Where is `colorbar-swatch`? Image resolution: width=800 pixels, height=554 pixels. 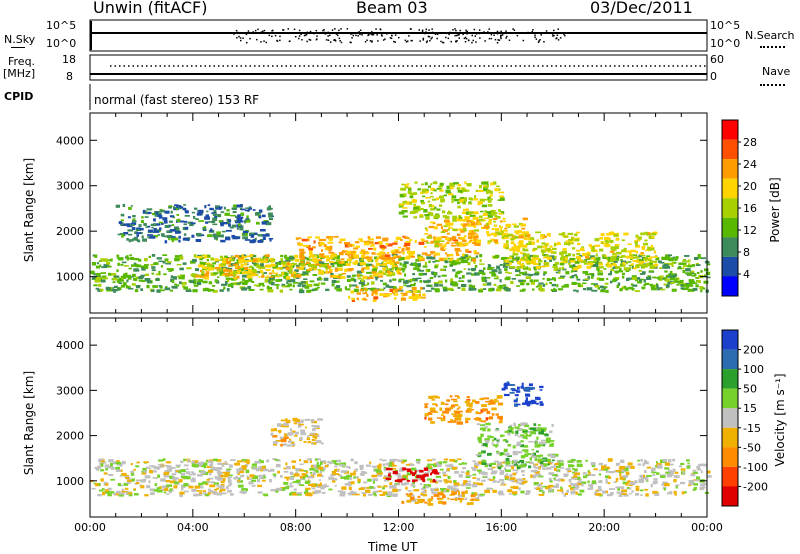 colorbar-swatch is located at coordinates (730, 286).